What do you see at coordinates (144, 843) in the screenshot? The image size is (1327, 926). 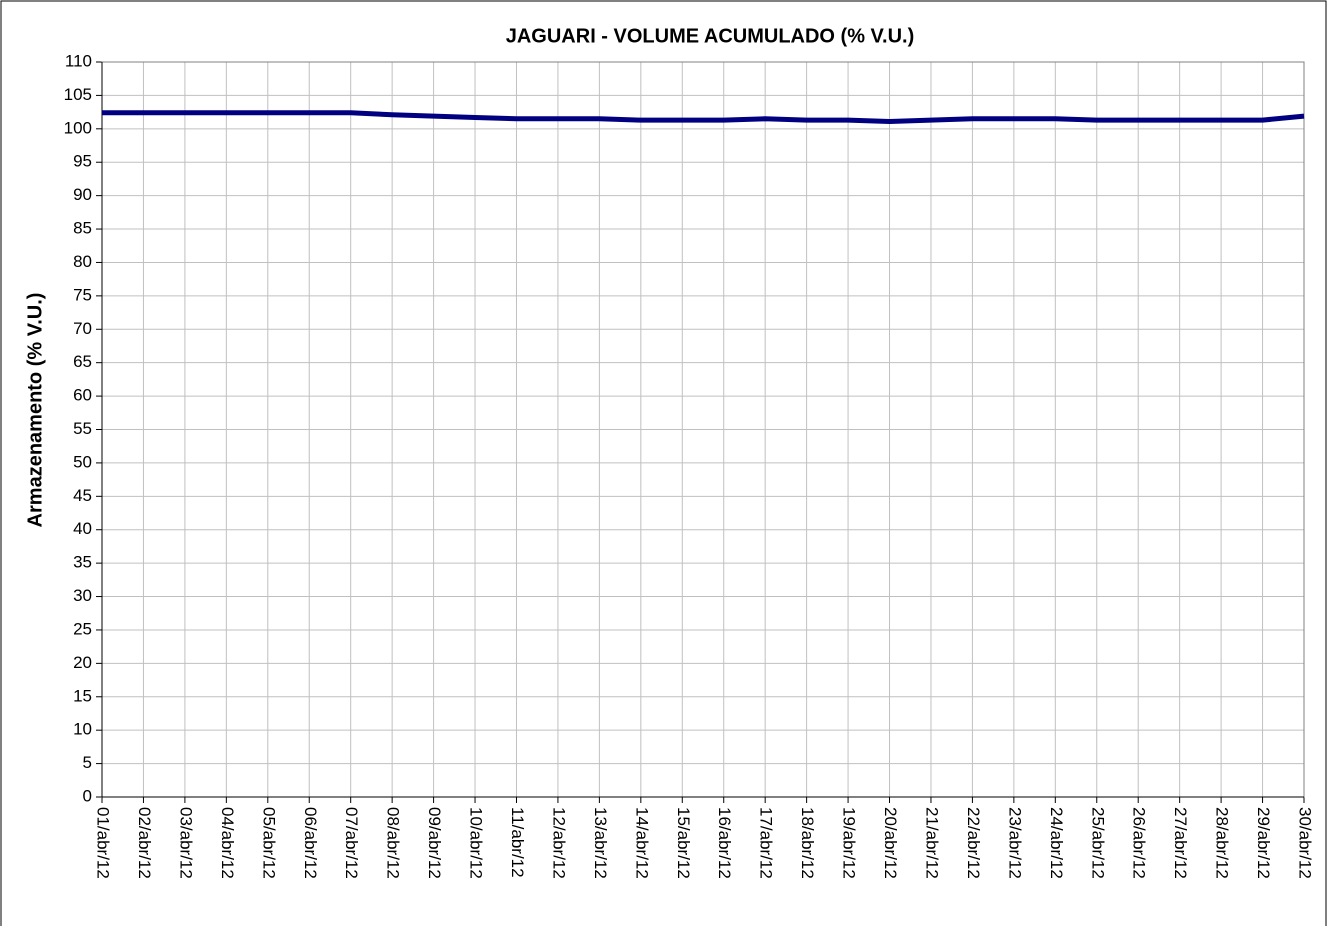 I see `x-tick-label: 02/abr/12` at bounding box center [144, 843].